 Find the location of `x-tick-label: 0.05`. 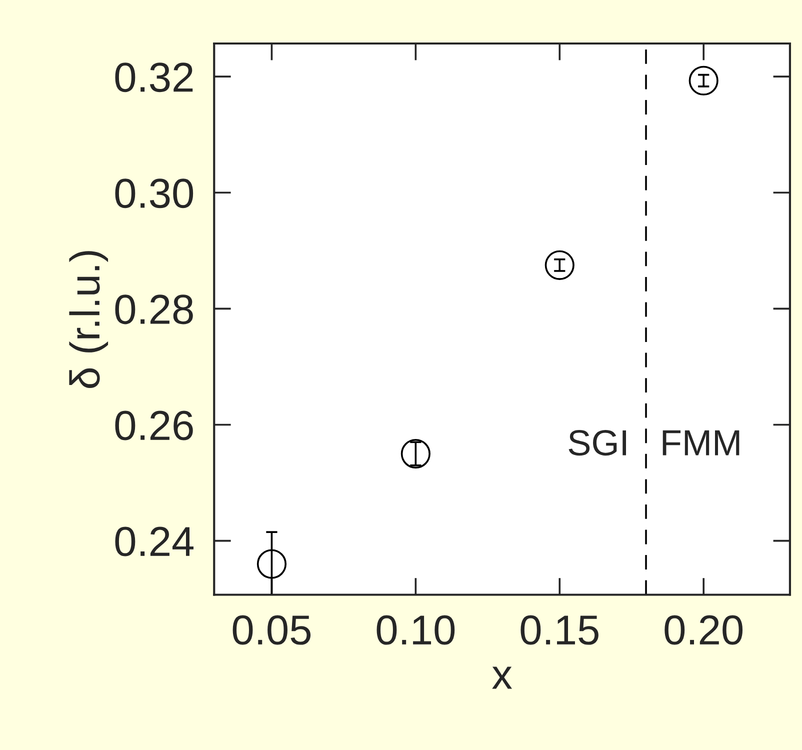

x-tick-label: 0.05 is located at coordinates (271, 630).